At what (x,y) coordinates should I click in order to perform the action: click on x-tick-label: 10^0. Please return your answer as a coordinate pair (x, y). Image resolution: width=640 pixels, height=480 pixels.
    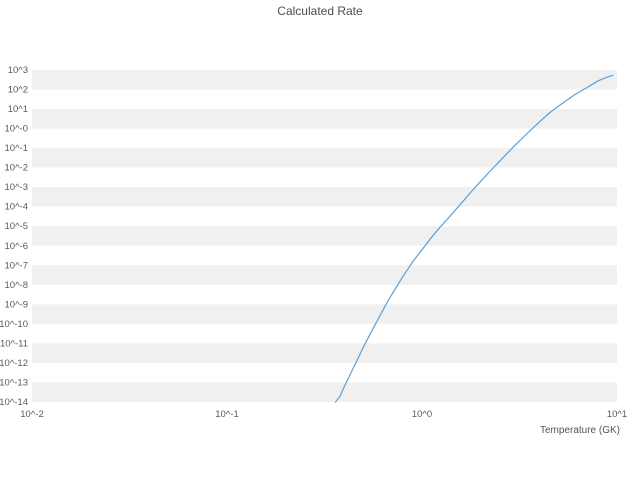
    Looking at the image, I should click on (422, 414).